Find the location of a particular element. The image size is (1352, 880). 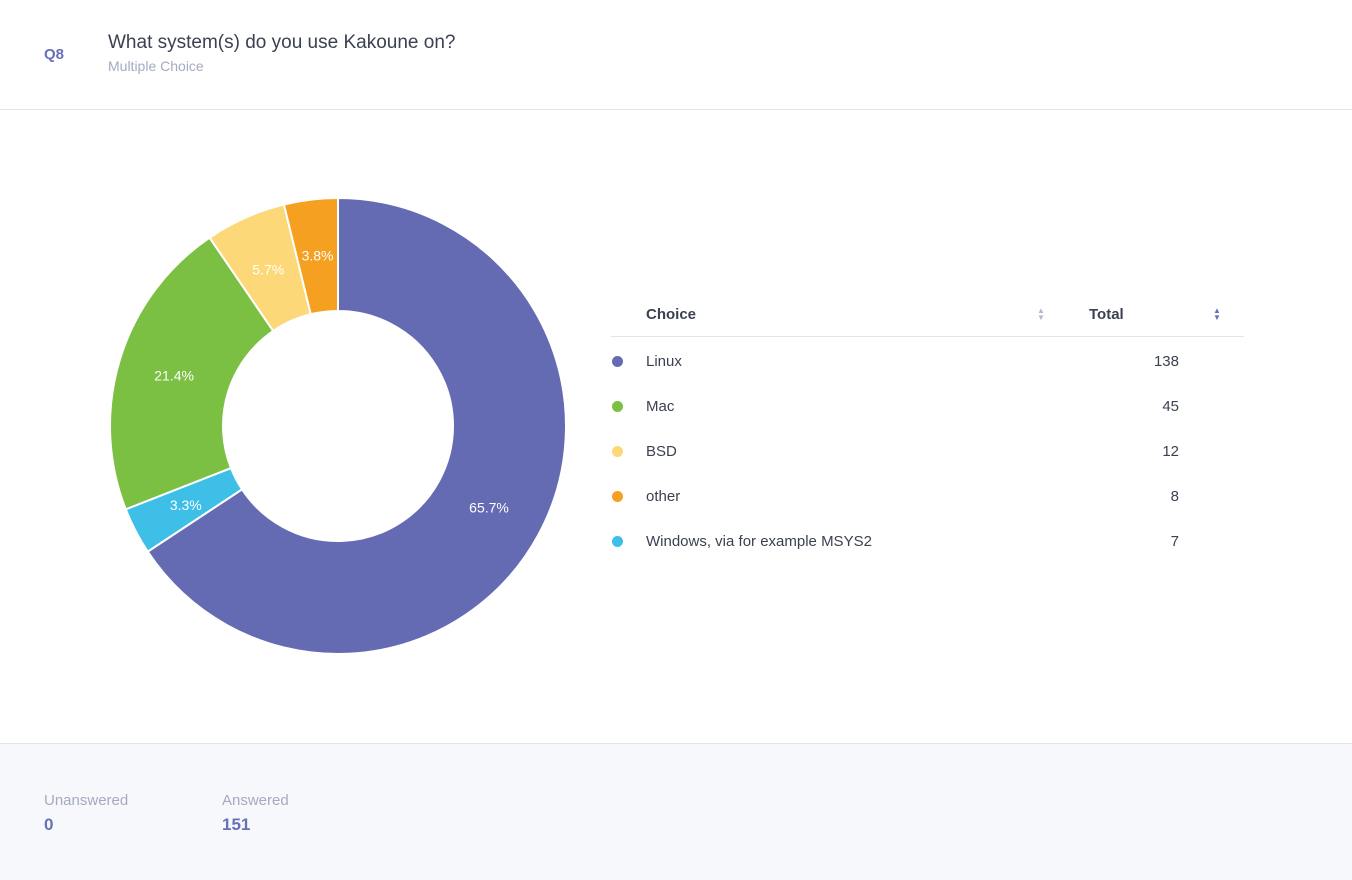

table-row: Linux 138 is located at coordinates (927, 359).